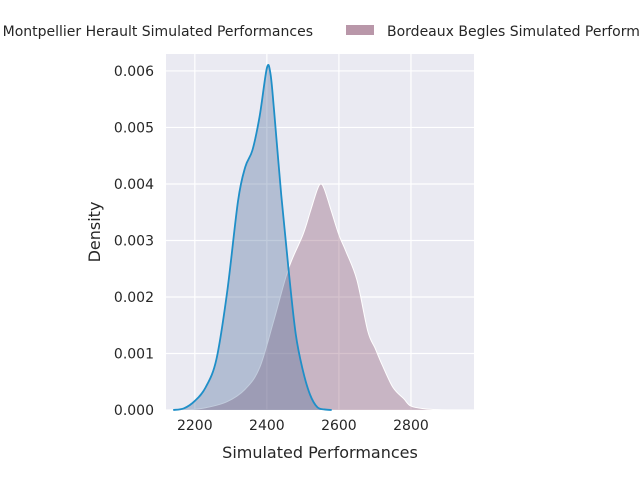  I want to click on y-tick-label: 0.001, so click(134, 354).